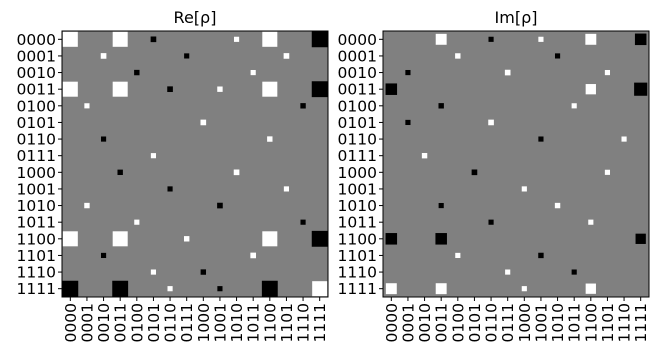 This screenshot has width=653, height=360. I want to click on panel-title: Re[ρ], so click(195, 17).